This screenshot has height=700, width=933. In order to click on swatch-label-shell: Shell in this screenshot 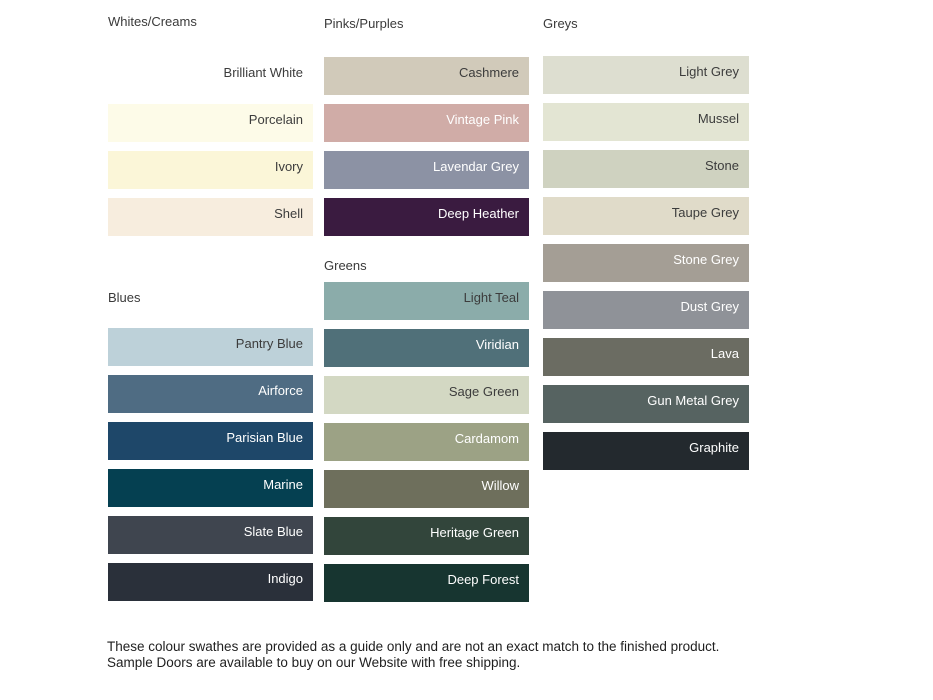, I will do `click(288, 213)`.